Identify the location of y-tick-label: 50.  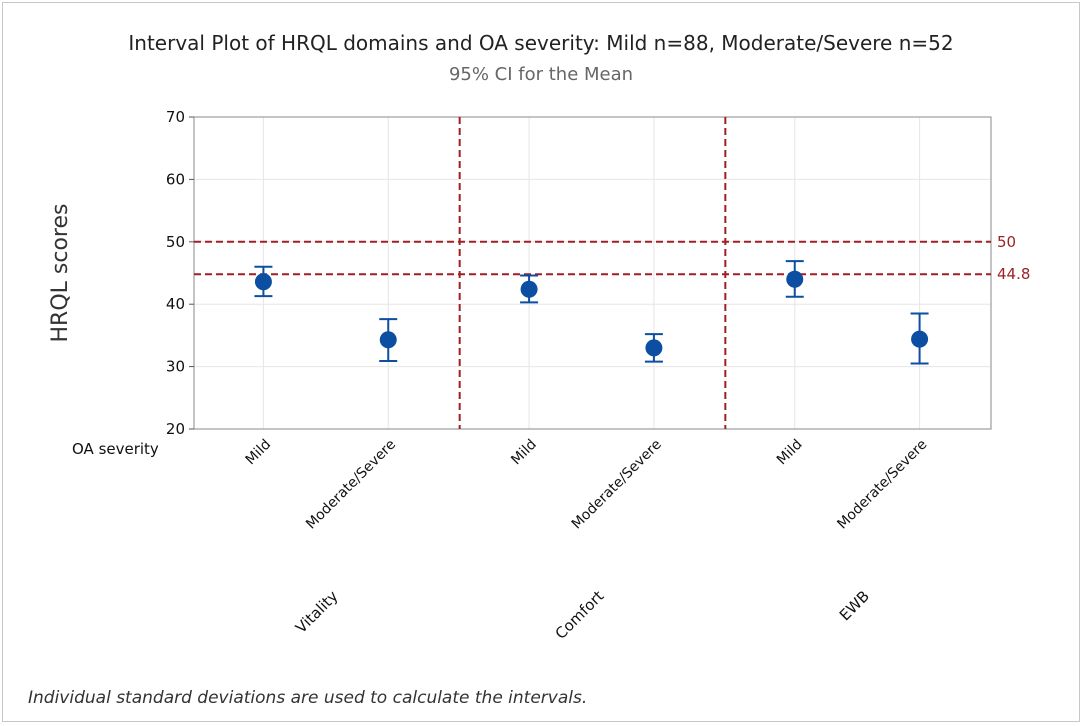
(175, 242).